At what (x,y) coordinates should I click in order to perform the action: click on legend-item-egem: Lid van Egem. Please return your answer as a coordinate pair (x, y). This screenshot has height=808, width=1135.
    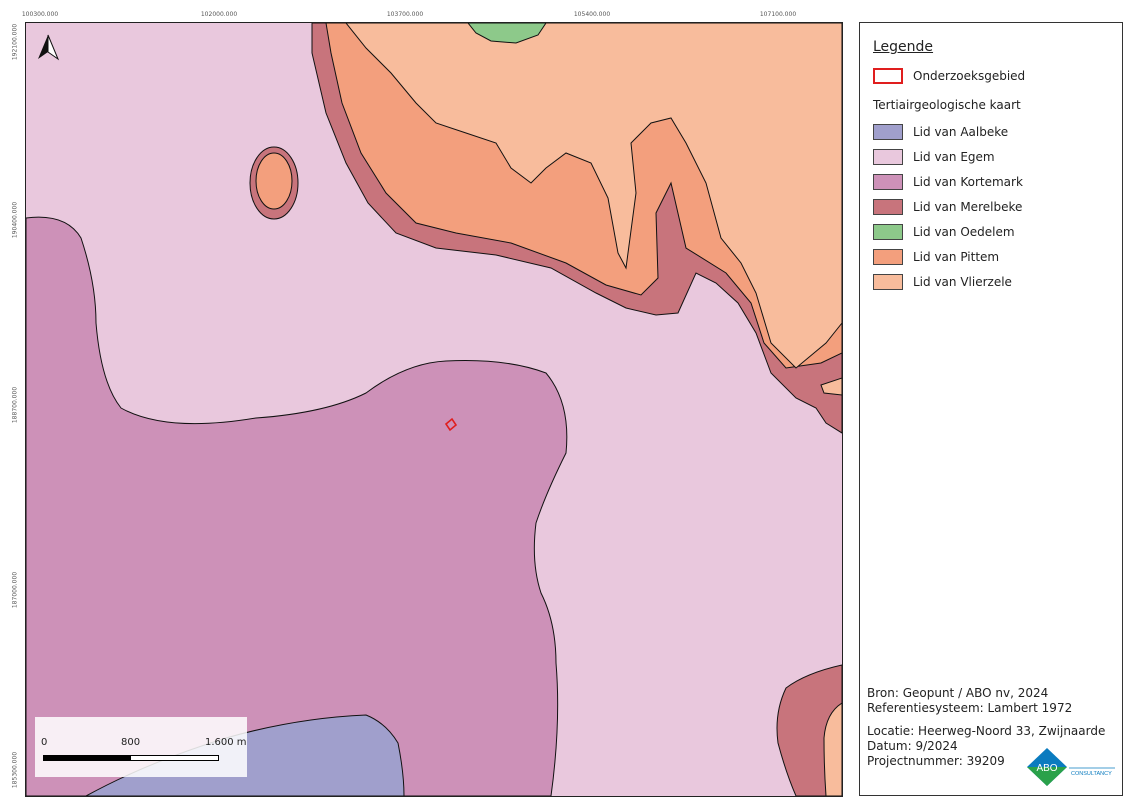
    Looking at the image, I should click on (948, 156).